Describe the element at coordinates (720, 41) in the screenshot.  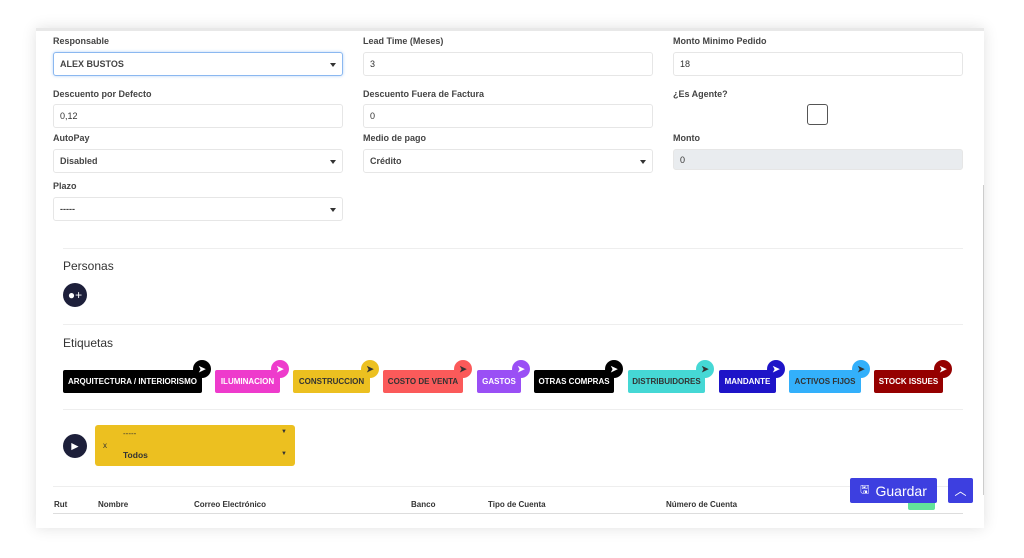
I see `monto-minimo-label: Monto Minimo Pedido` at that location.